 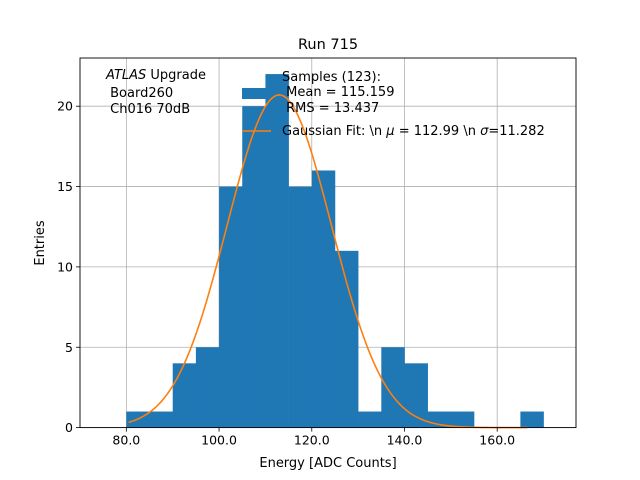 What do you see at coordinates (126, 440) in the screenshot?
I see `x-tick-label: 80.0` at bounding box center [126, 440].